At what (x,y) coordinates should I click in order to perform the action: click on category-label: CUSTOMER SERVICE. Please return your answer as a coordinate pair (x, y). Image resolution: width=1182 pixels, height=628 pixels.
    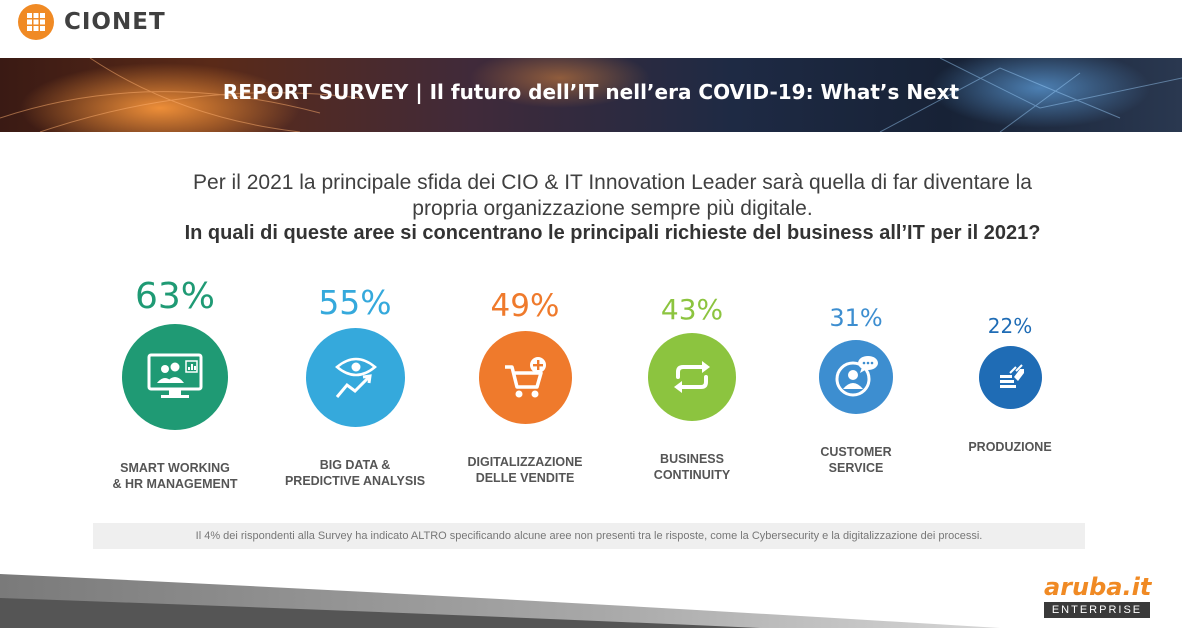
    Looking at the image, I should click on (856, 460).